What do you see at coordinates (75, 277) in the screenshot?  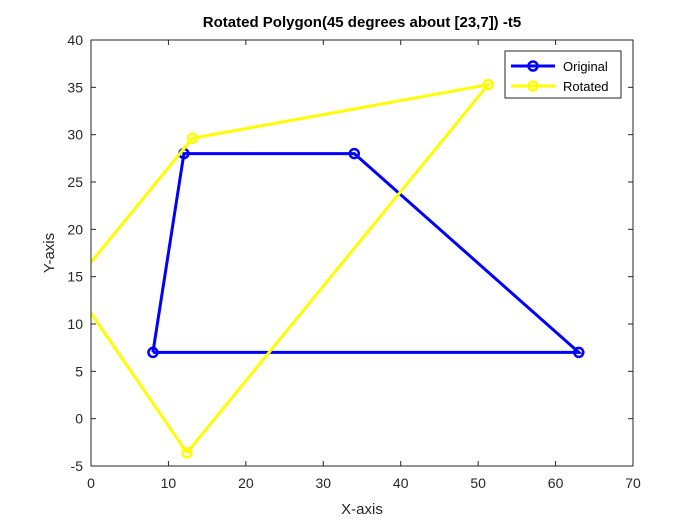 I see `y-tick-label: 15` at bounding box center [75, 277].